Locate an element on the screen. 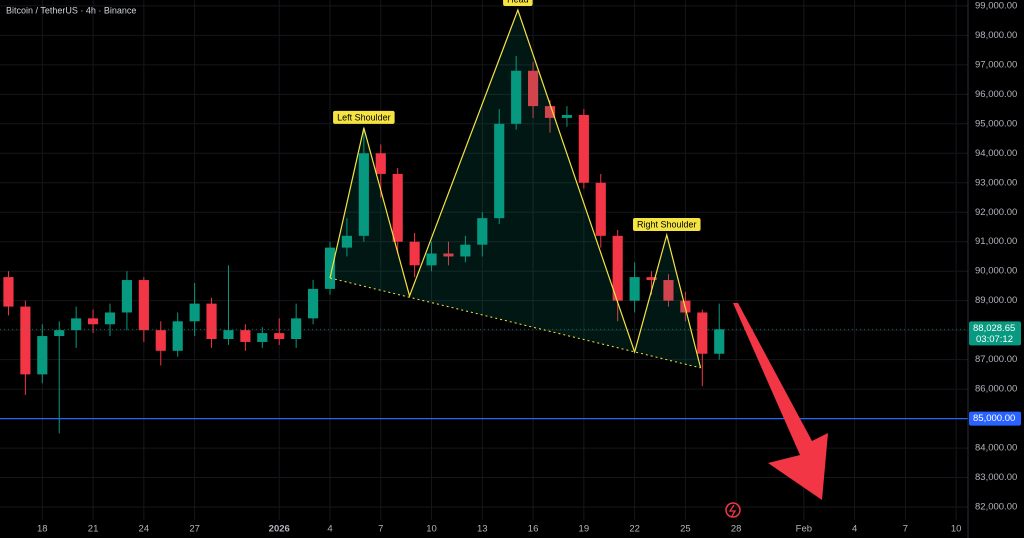 This screenshot has height=538, width=1024. x-tick-label: 16 is located at coordinates (533, 529).